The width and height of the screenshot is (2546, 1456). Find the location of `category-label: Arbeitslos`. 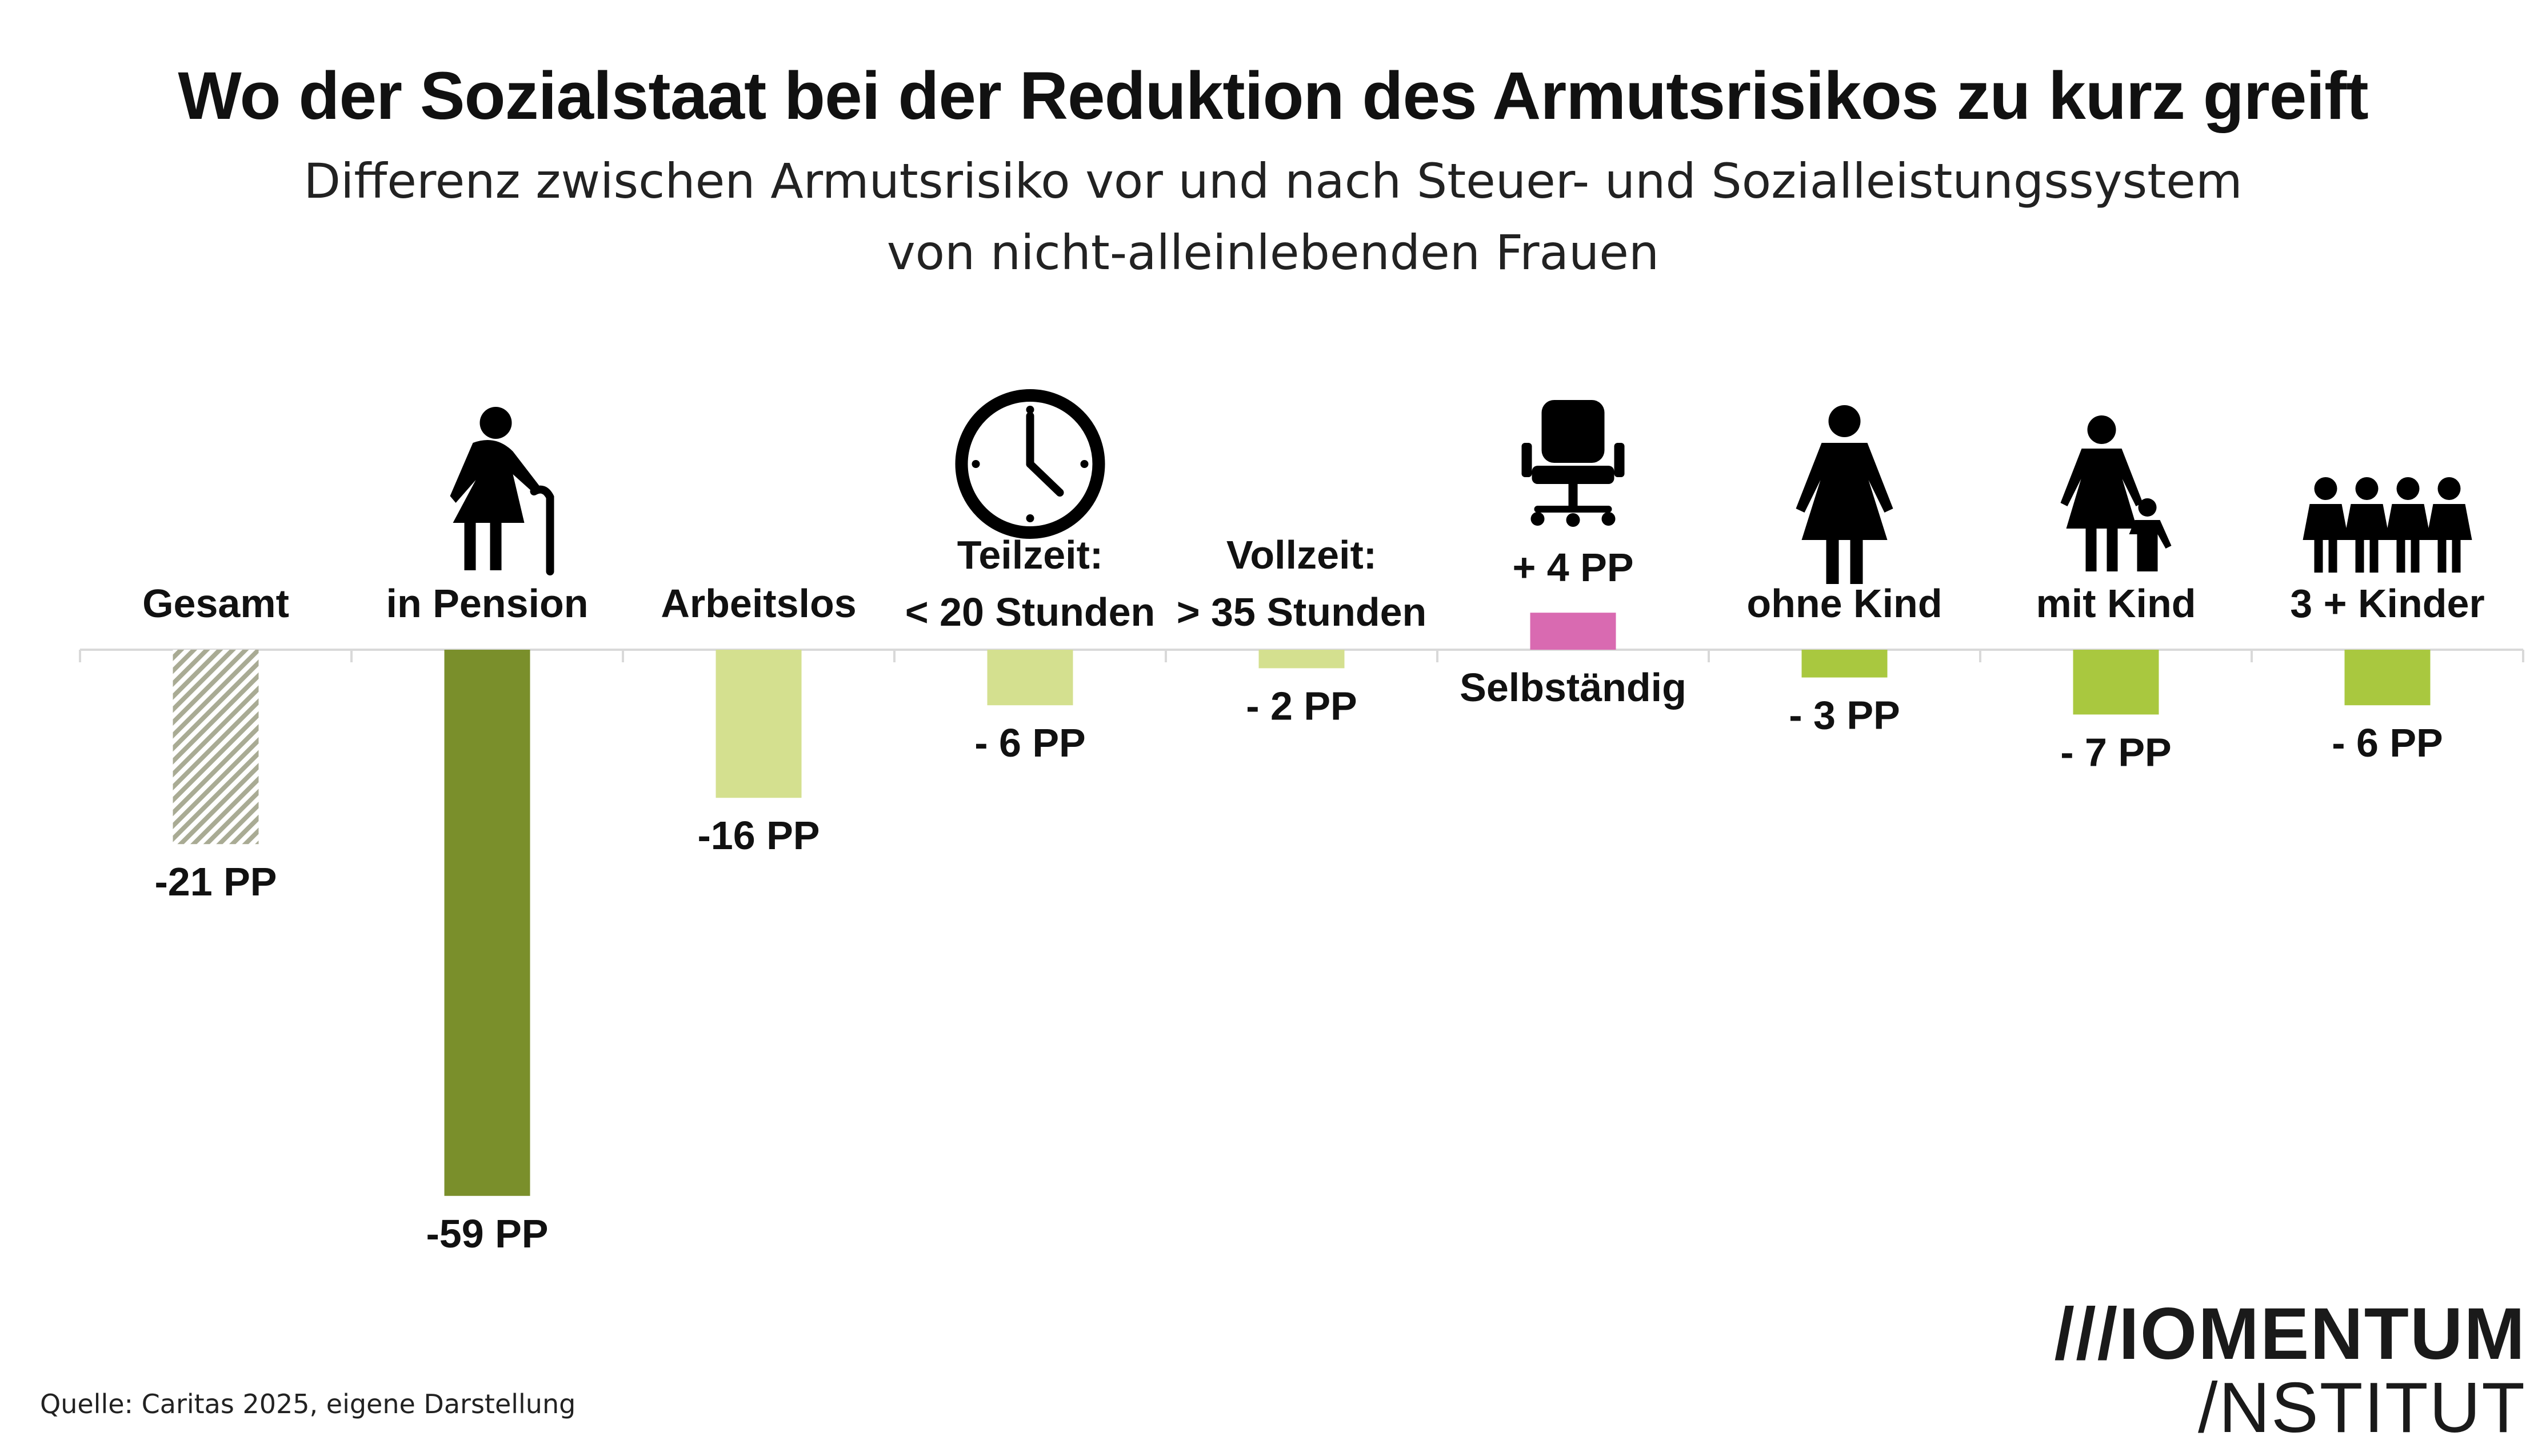

category-label: Arbeitslos is located at coordinates (758, 603).